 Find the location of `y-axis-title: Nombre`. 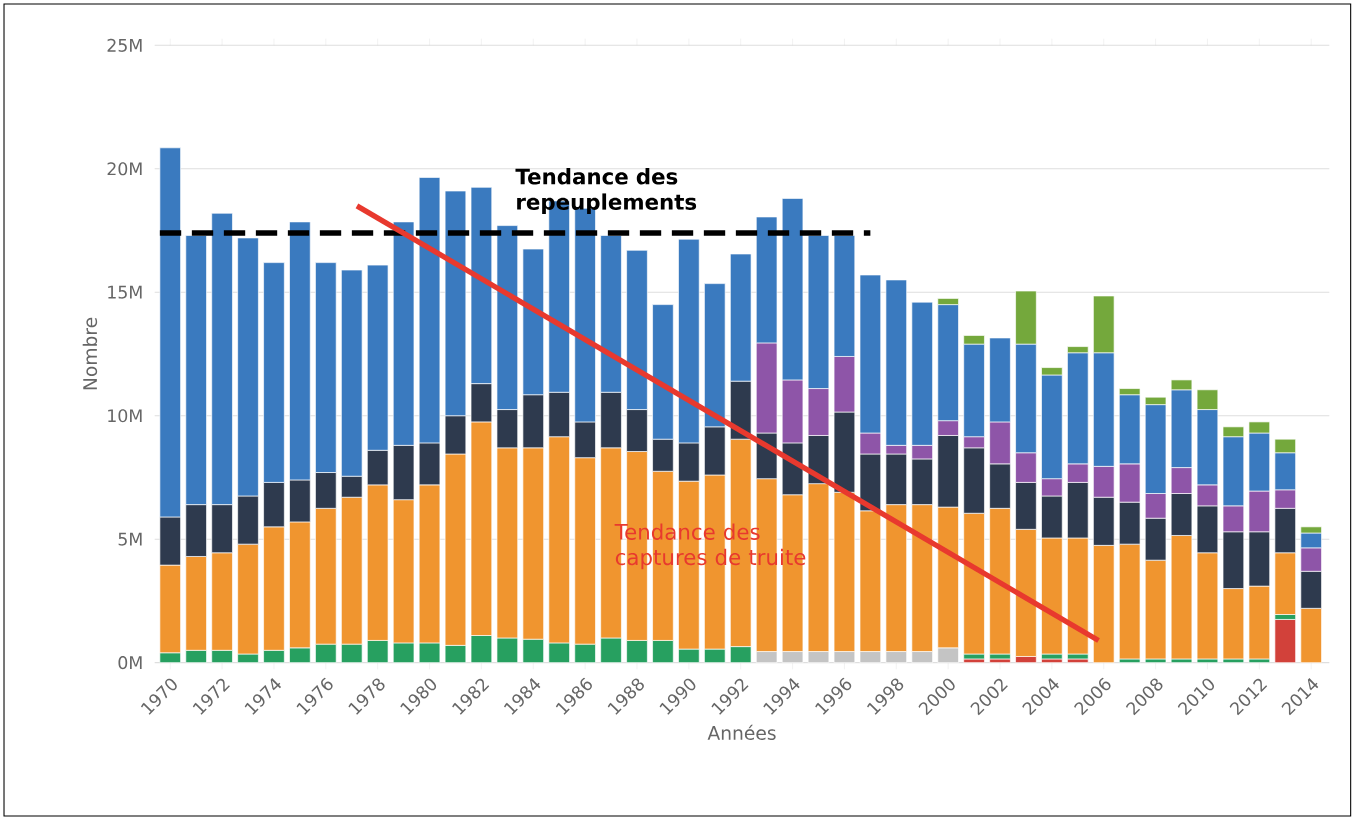

y-axis-title: Nombre is located at coordinates (90, 353).